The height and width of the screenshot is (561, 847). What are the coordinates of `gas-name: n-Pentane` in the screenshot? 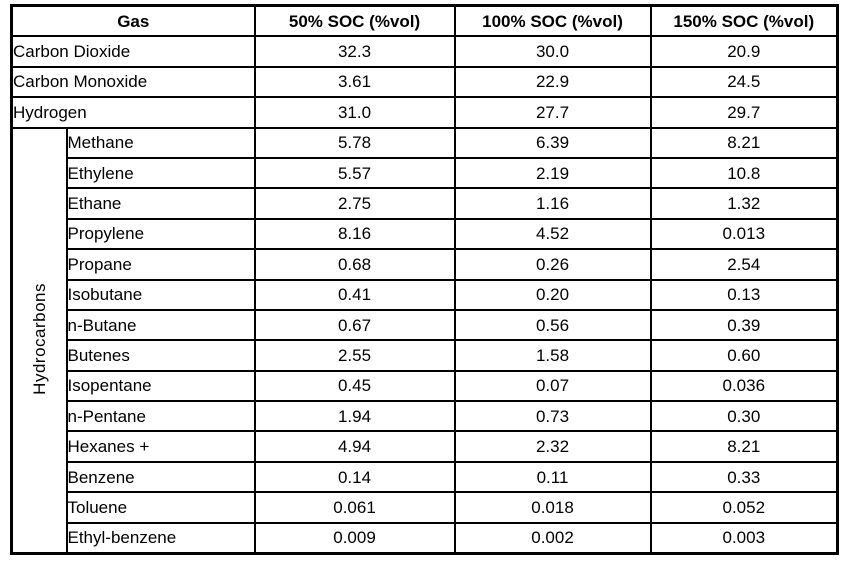 It's located at (160, 416).